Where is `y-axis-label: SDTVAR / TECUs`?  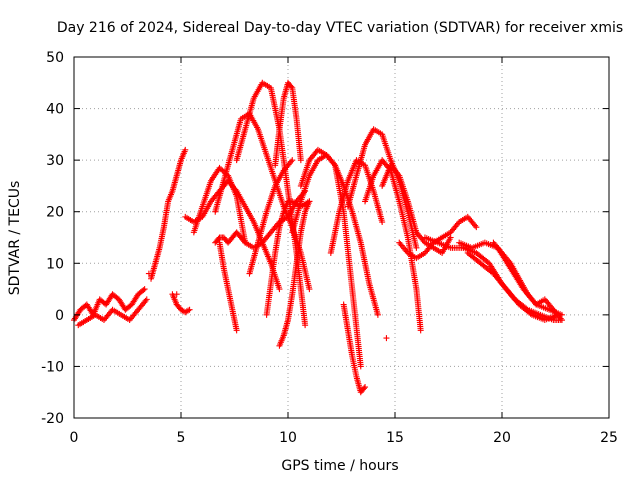
y-axis-label: SDTVAR / TECUs is located at coordinates (15, 238).